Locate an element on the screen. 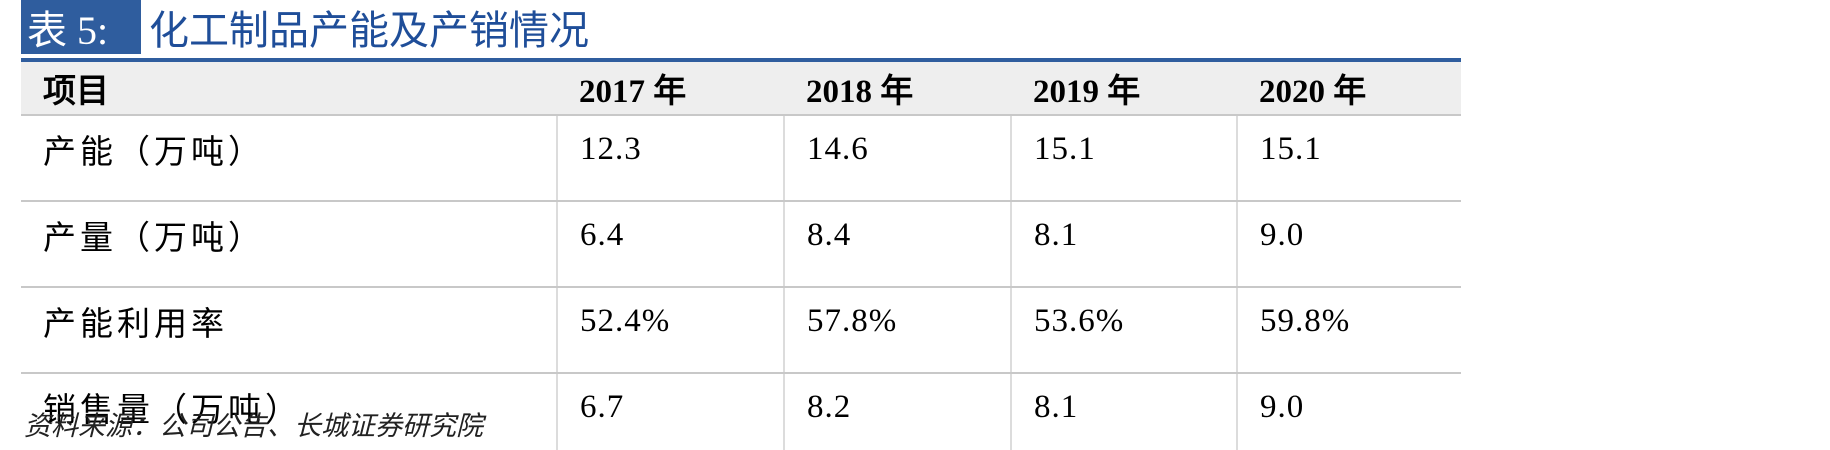 The height and width of the screenshot is (450, 1830). row-label: 产能（万吨） is located at coordinates (289, 158).